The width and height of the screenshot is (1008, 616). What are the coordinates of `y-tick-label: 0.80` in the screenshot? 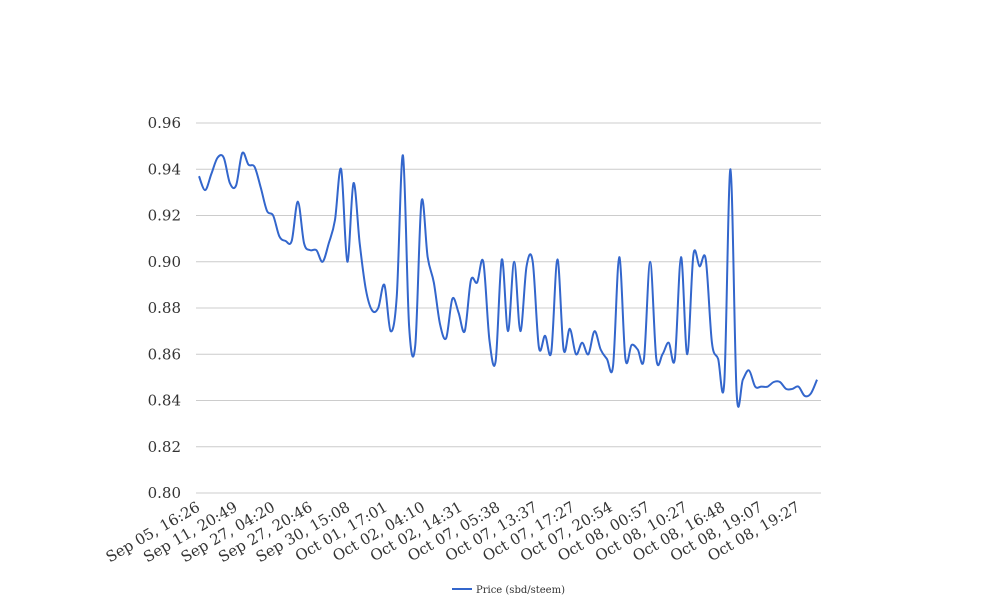 It's located at (164, 493).